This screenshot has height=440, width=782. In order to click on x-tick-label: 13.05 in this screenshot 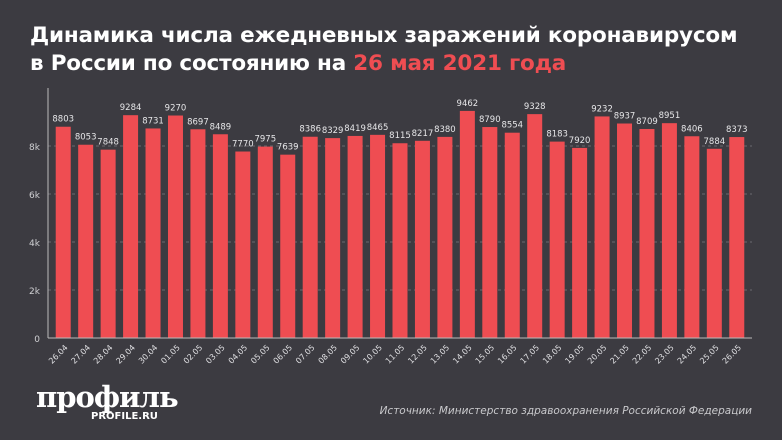, I will do `click(440, 354)`.